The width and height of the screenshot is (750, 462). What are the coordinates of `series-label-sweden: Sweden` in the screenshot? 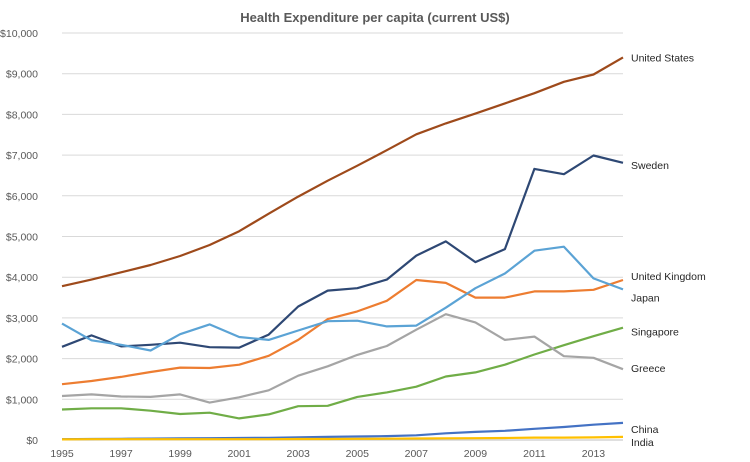 It's located at (650, 166).